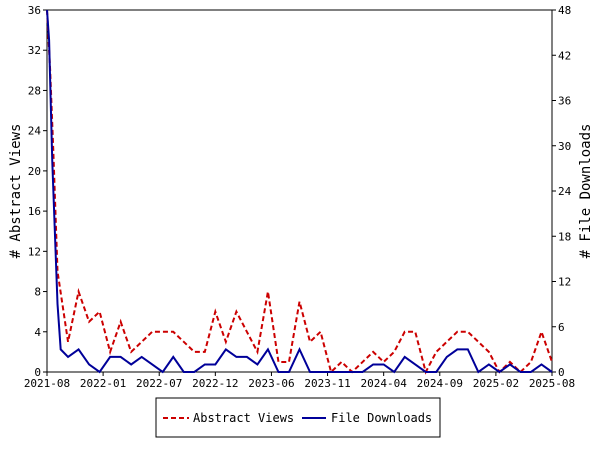 This screenshot has height=450, width=600. I want to click on left-axis-title: # Abstract Views, so click(16, 191).